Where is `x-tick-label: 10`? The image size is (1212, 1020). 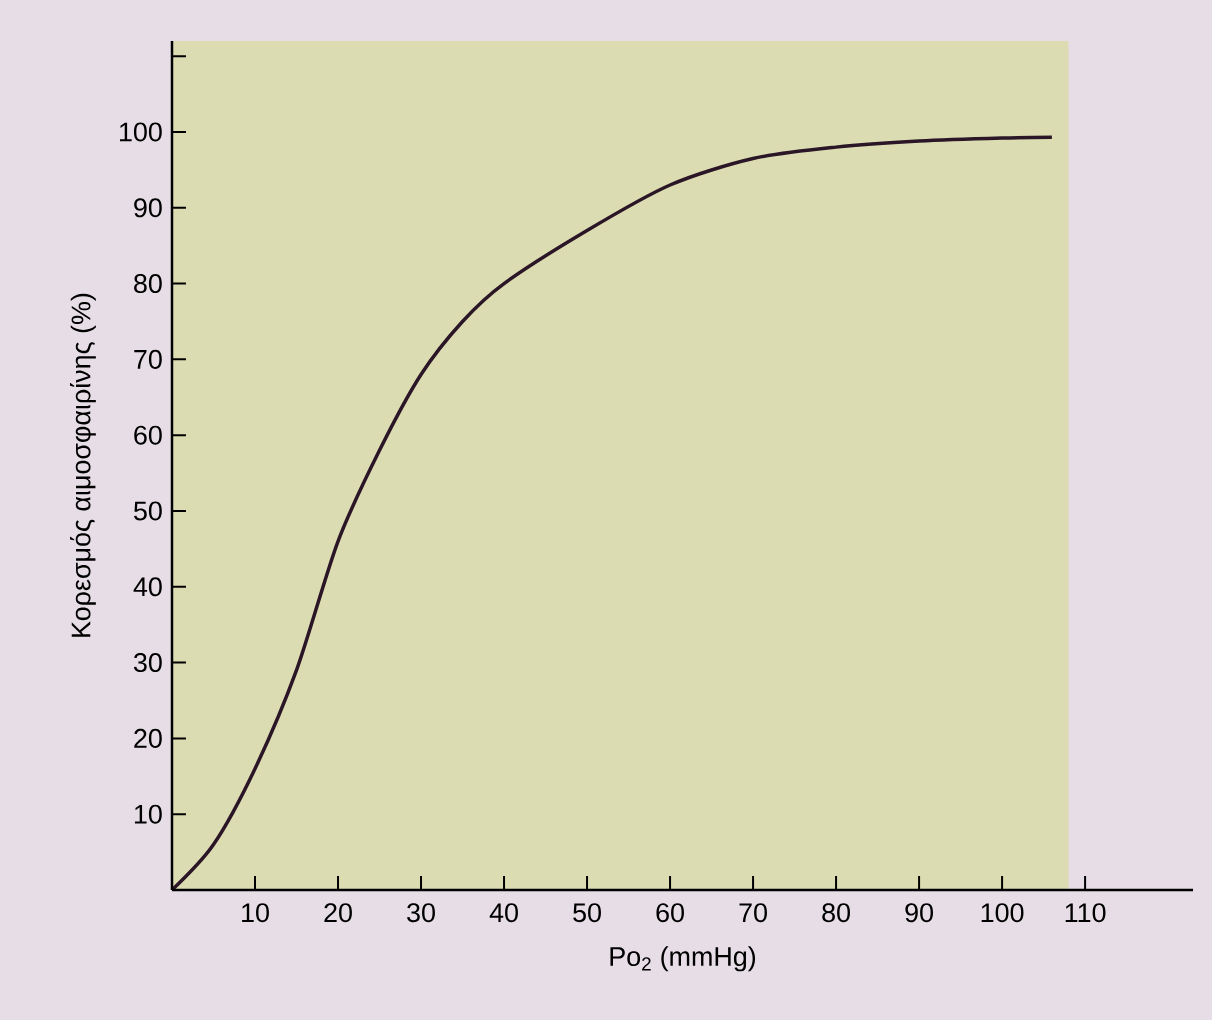 x-tick-label: 10 is located at coordinates (255, 913).